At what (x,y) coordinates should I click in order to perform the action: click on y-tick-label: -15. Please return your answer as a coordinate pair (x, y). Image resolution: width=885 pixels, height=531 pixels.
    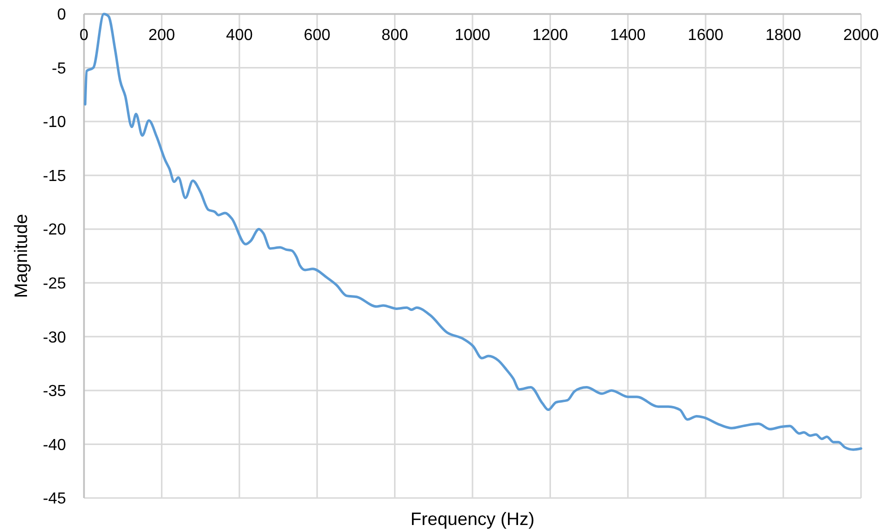
    Looking at the image, I should click on (54, 176).